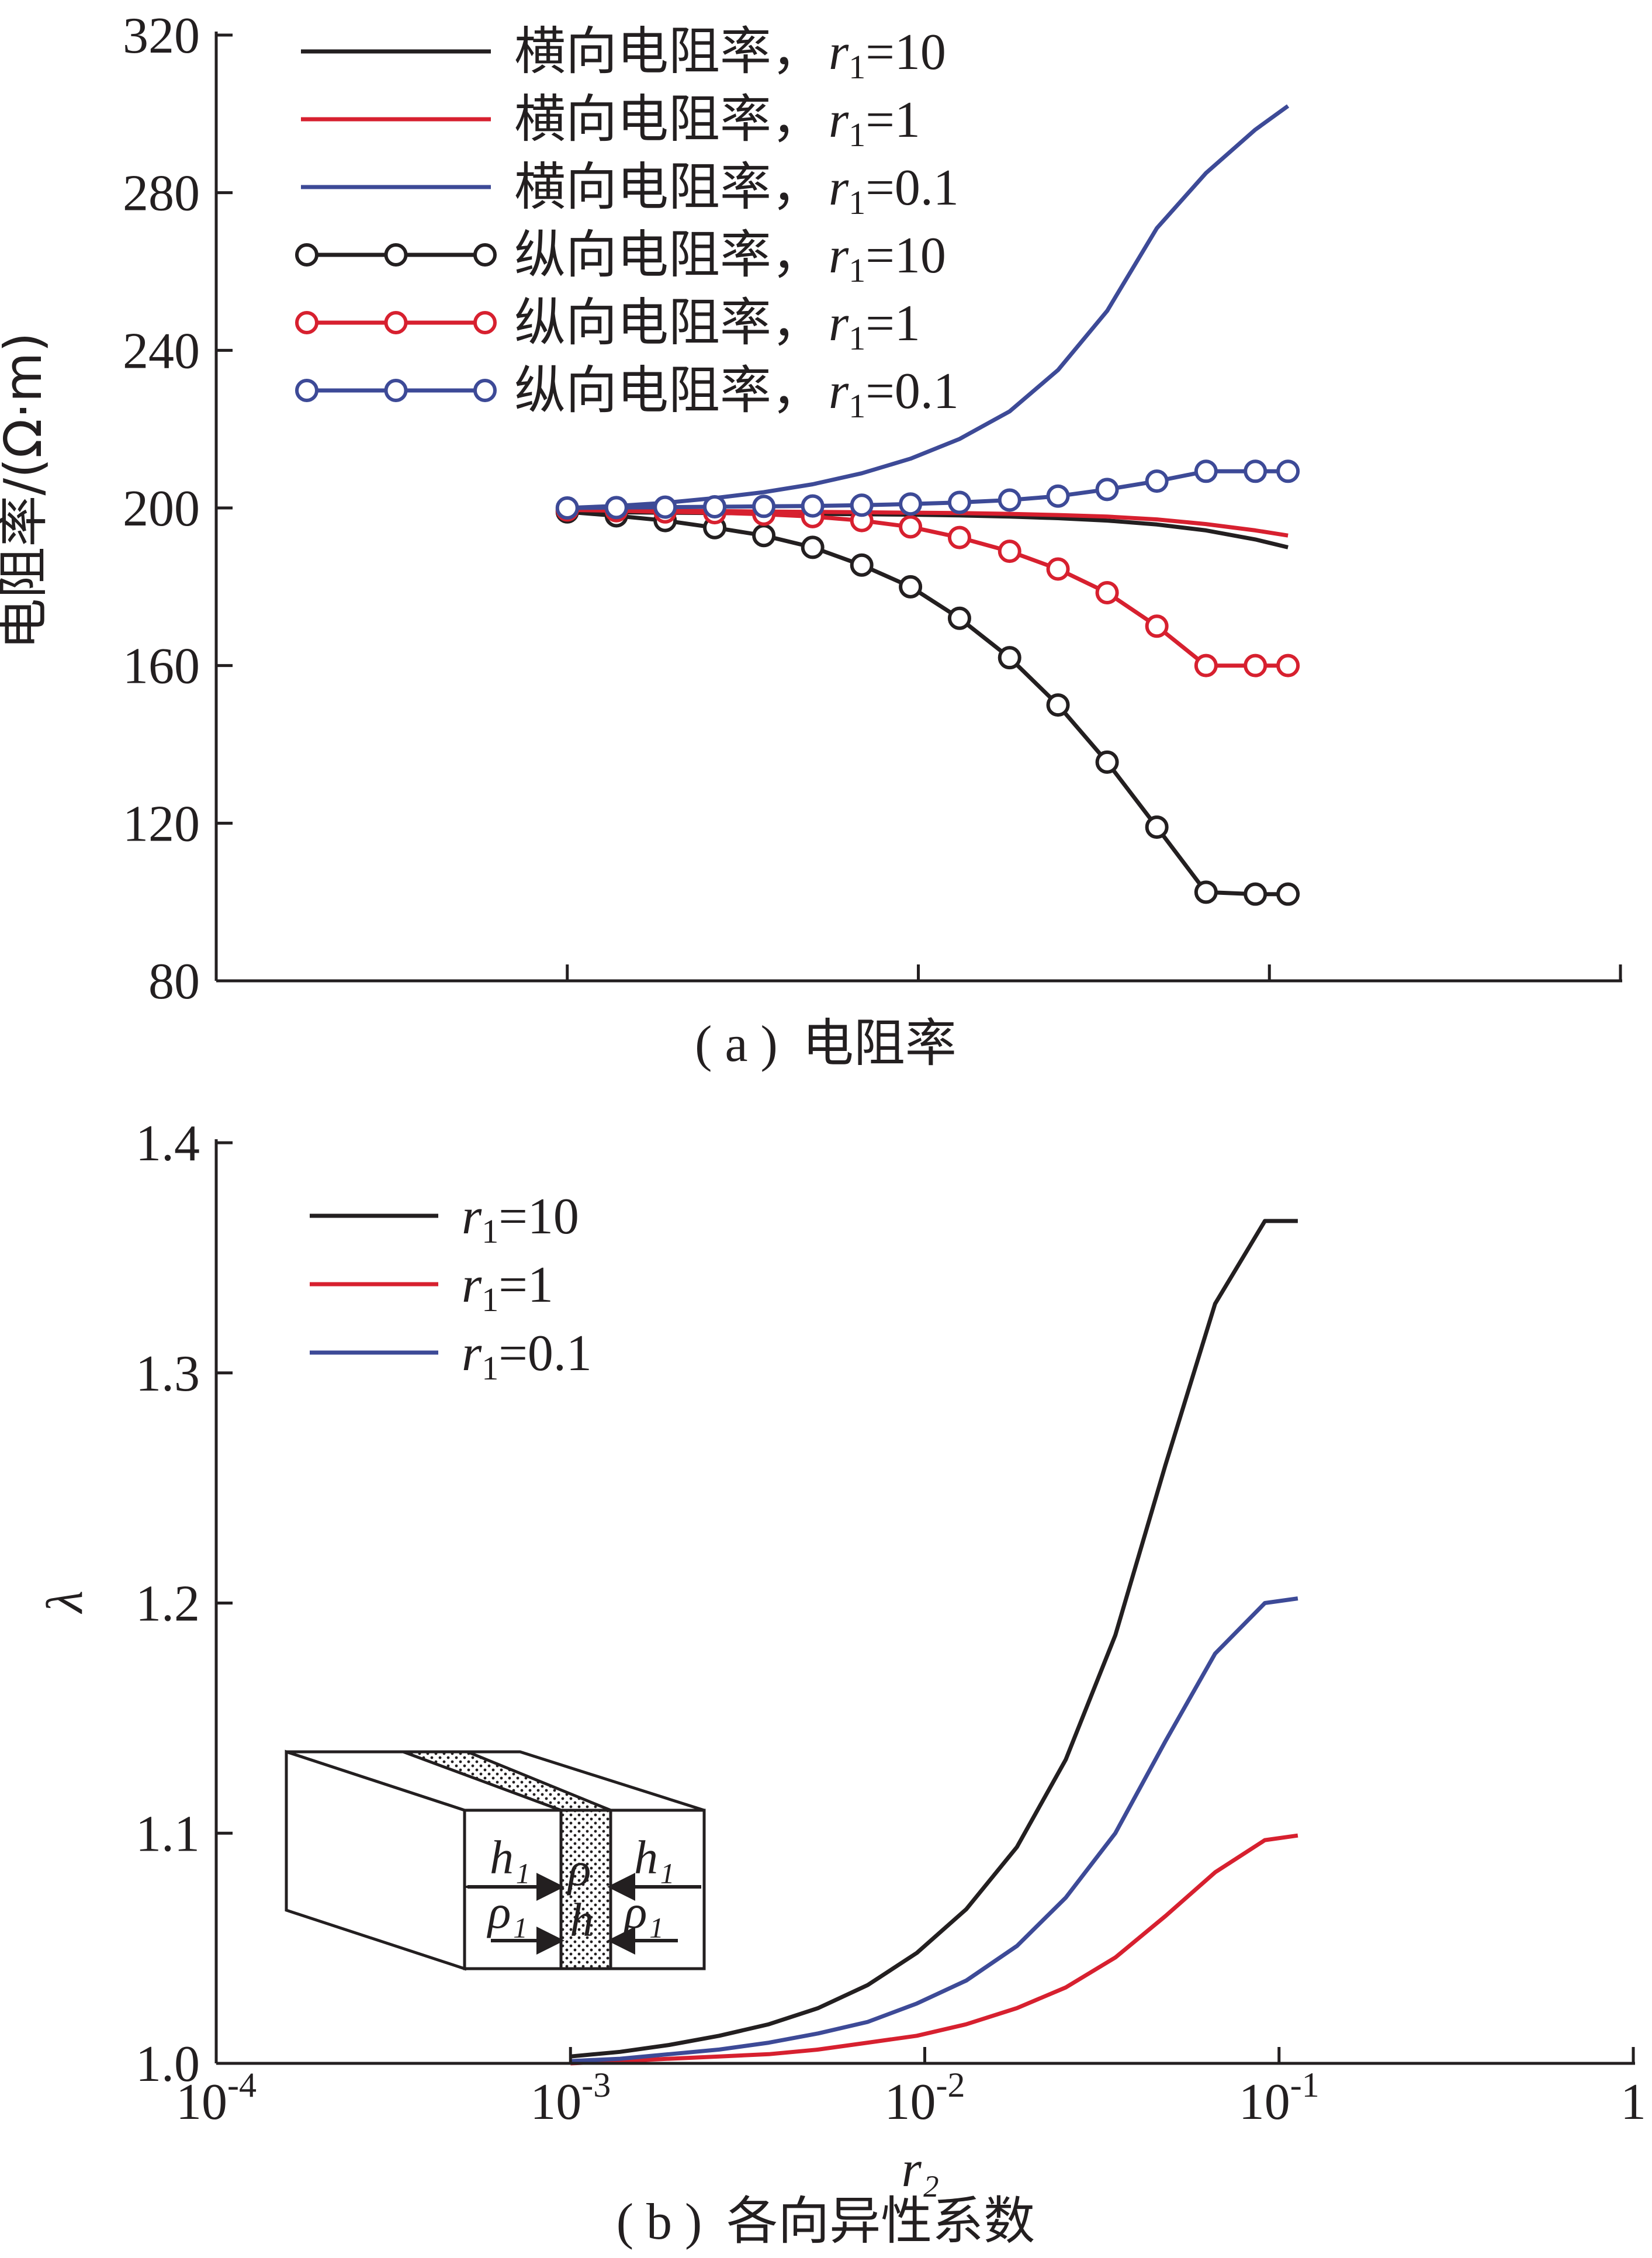 The width and height of the screenshot is (1652, 2258). I want to click on inset-label-rho1-right: ρ₁, so click(643, 1911).